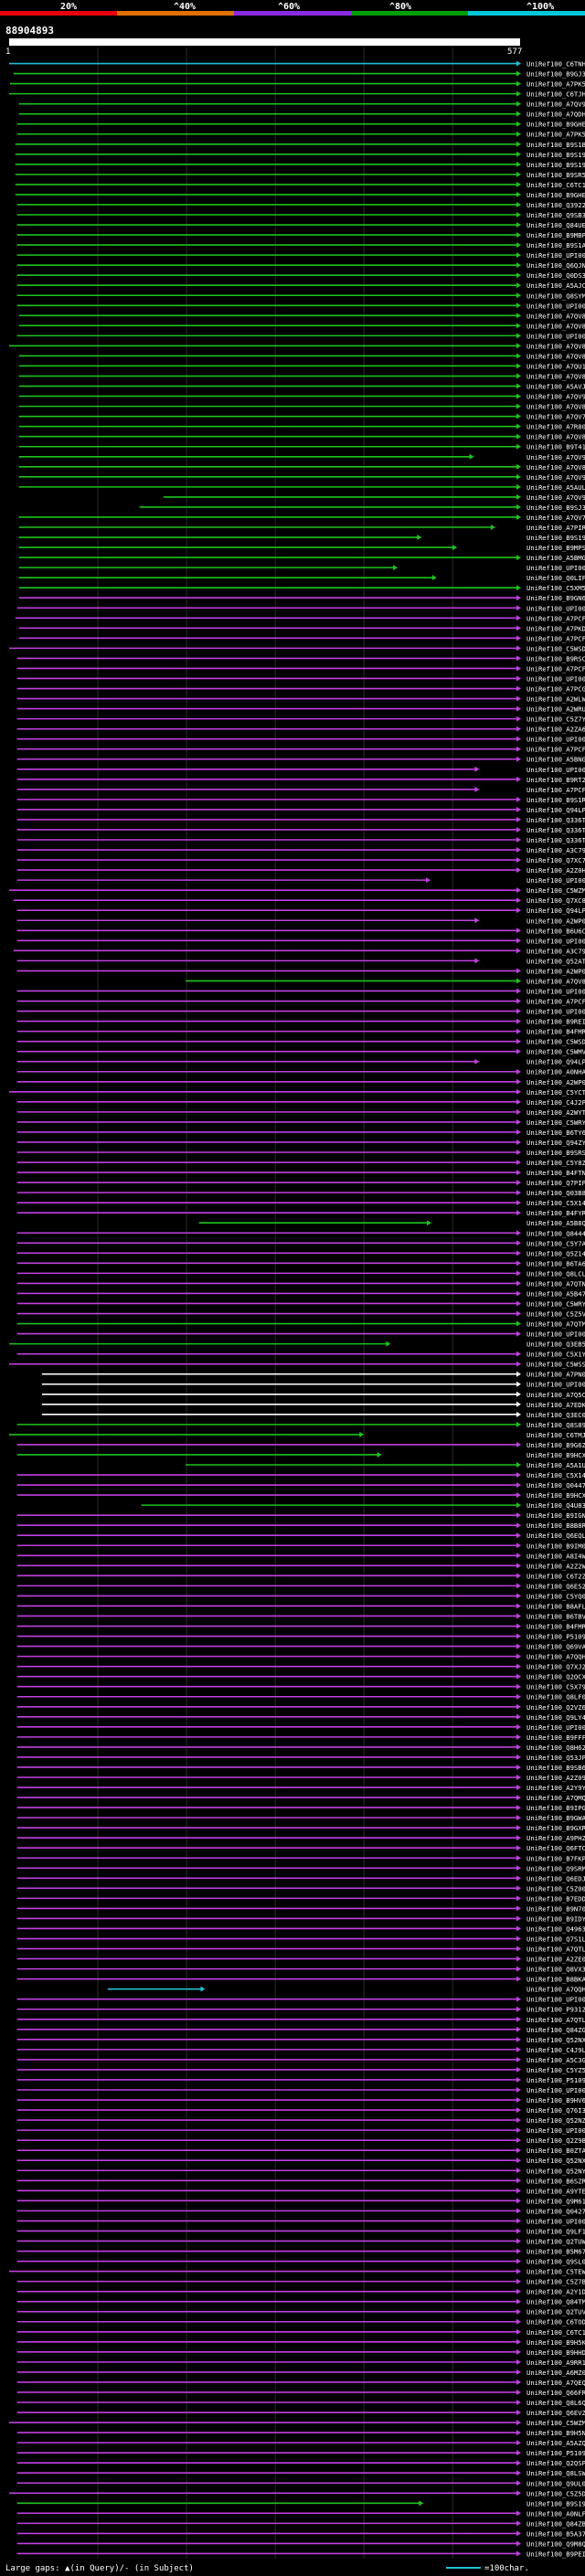  What do you see at coordinates (556, 1637) in the screenshot?
I see `hit-label: UniRef100_P51093` at bounding box center [556, 1637].